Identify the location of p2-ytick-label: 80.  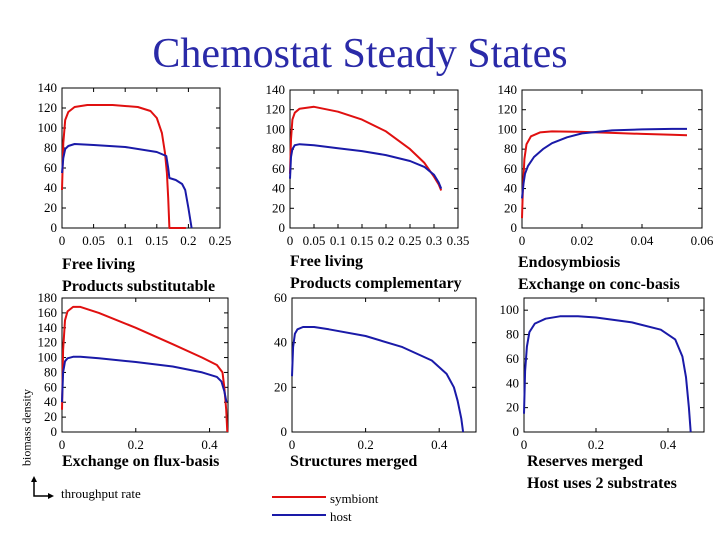
(278, 148).